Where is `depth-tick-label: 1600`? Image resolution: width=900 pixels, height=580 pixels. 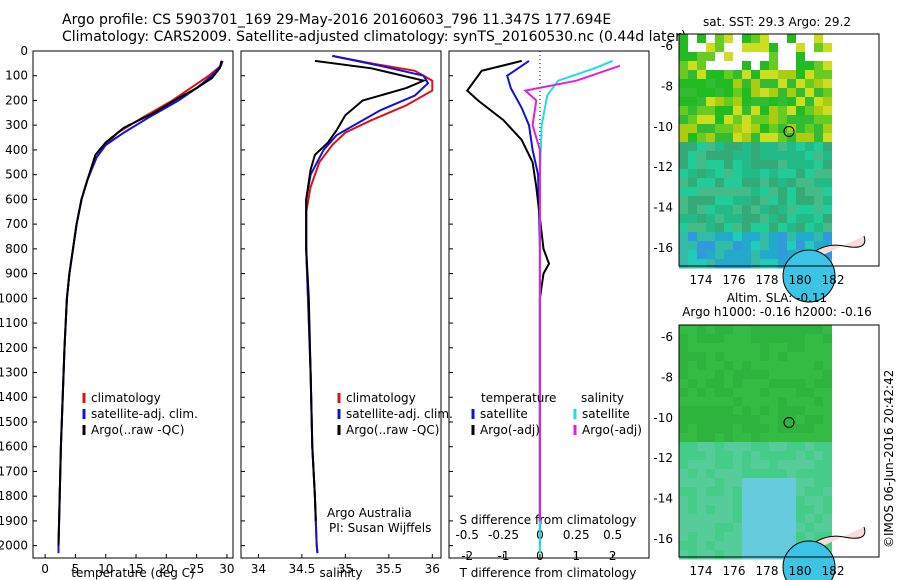
depth-tick-label: 1600 is located at coordinates (14, 447).